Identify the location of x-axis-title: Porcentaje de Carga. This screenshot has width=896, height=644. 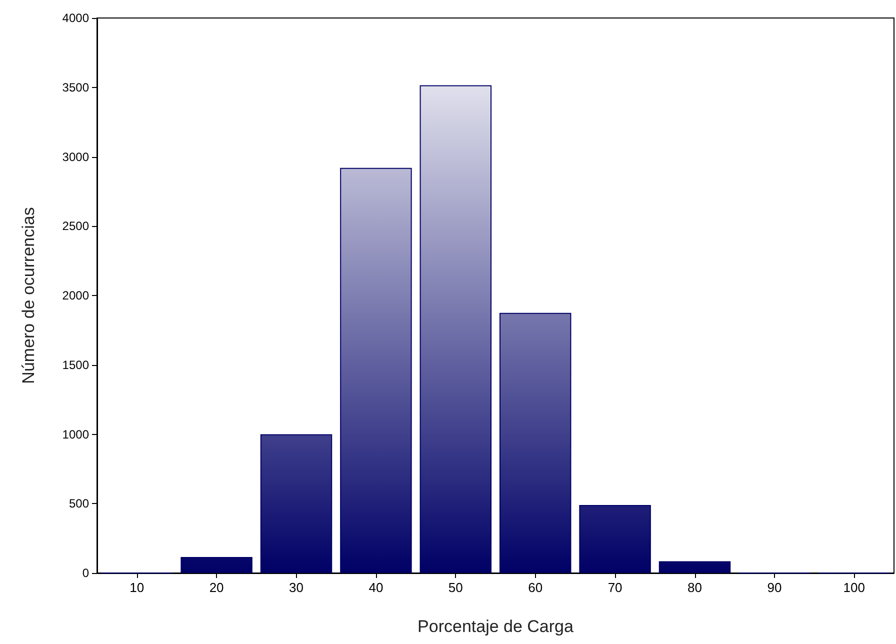
(496, 626).